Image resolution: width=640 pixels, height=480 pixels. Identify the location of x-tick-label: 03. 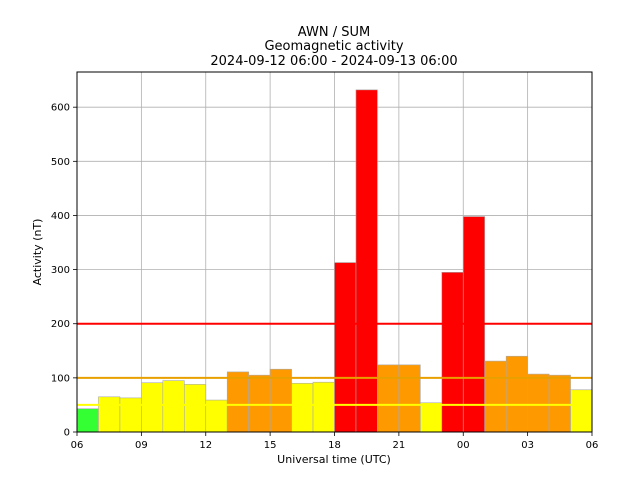
(527, 445).